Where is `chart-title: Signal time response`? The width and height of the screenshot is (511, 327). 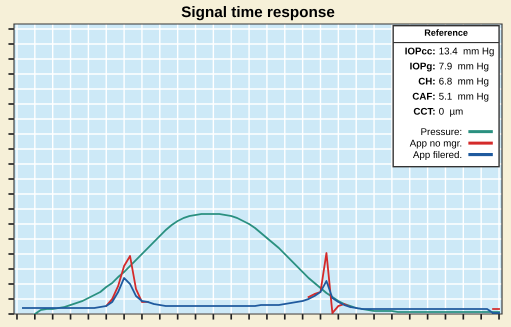
chart-title: Signal time response is located at coordinates (258, 13).